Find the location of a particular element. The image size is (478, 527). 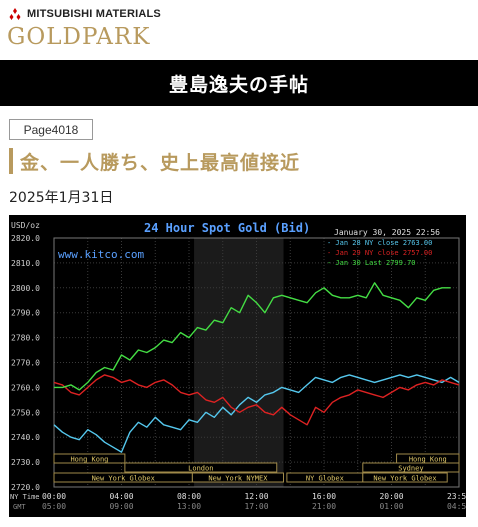

article-title: 金、一人勝ち、史上最高値接近 is located at coordinates (160, 163).